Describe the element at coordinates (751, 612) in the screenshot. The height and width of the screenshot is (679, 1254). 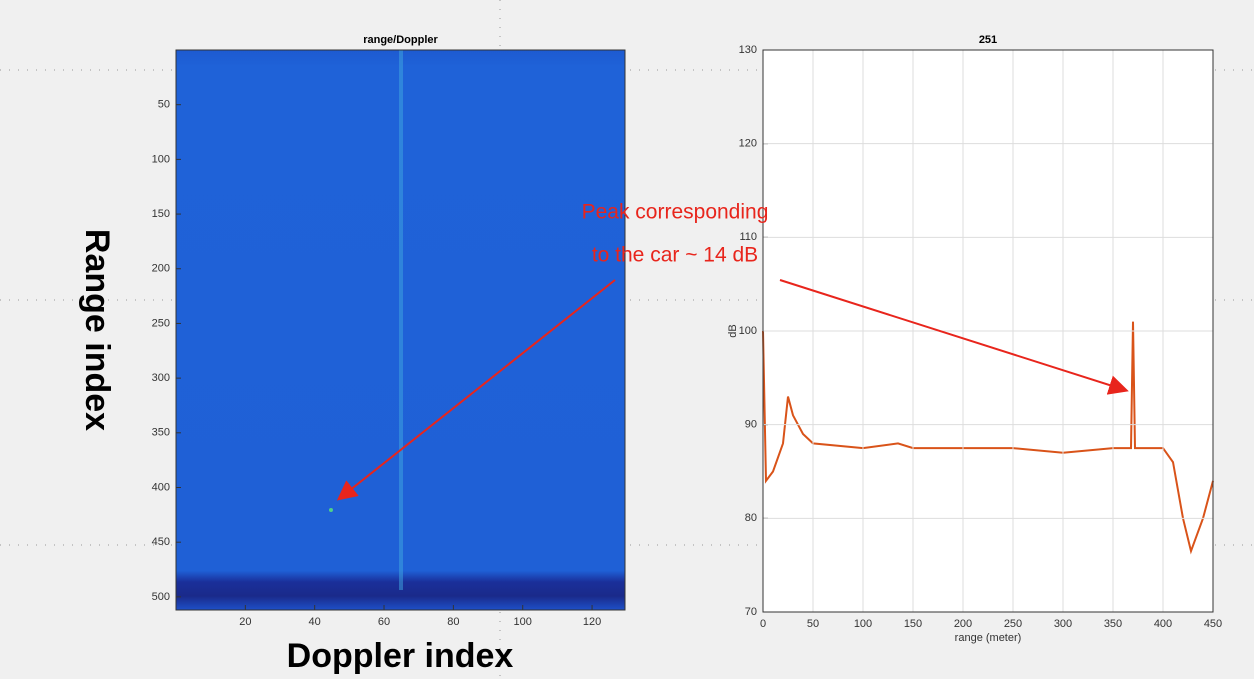
I see `y-tick-label: 70` at that location.